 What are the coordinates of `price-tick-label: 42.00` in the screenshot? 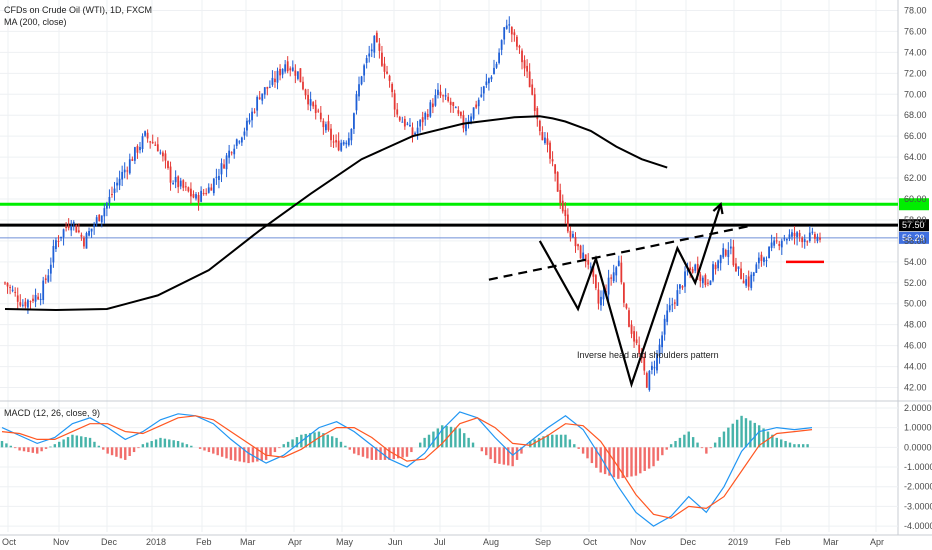 It's located at (915, 388).